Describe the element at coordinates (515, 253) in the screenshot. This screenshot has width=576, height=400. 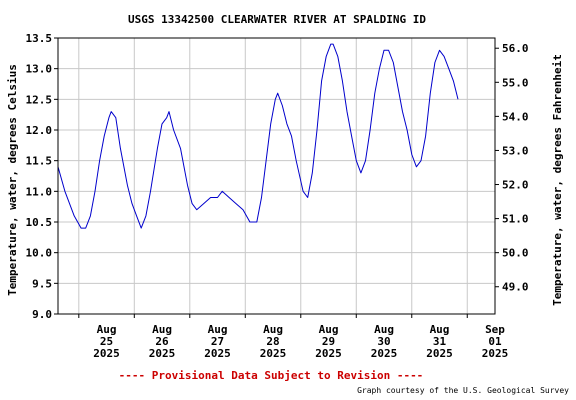
I see `y-tick-label-right: 50.0` at that location.